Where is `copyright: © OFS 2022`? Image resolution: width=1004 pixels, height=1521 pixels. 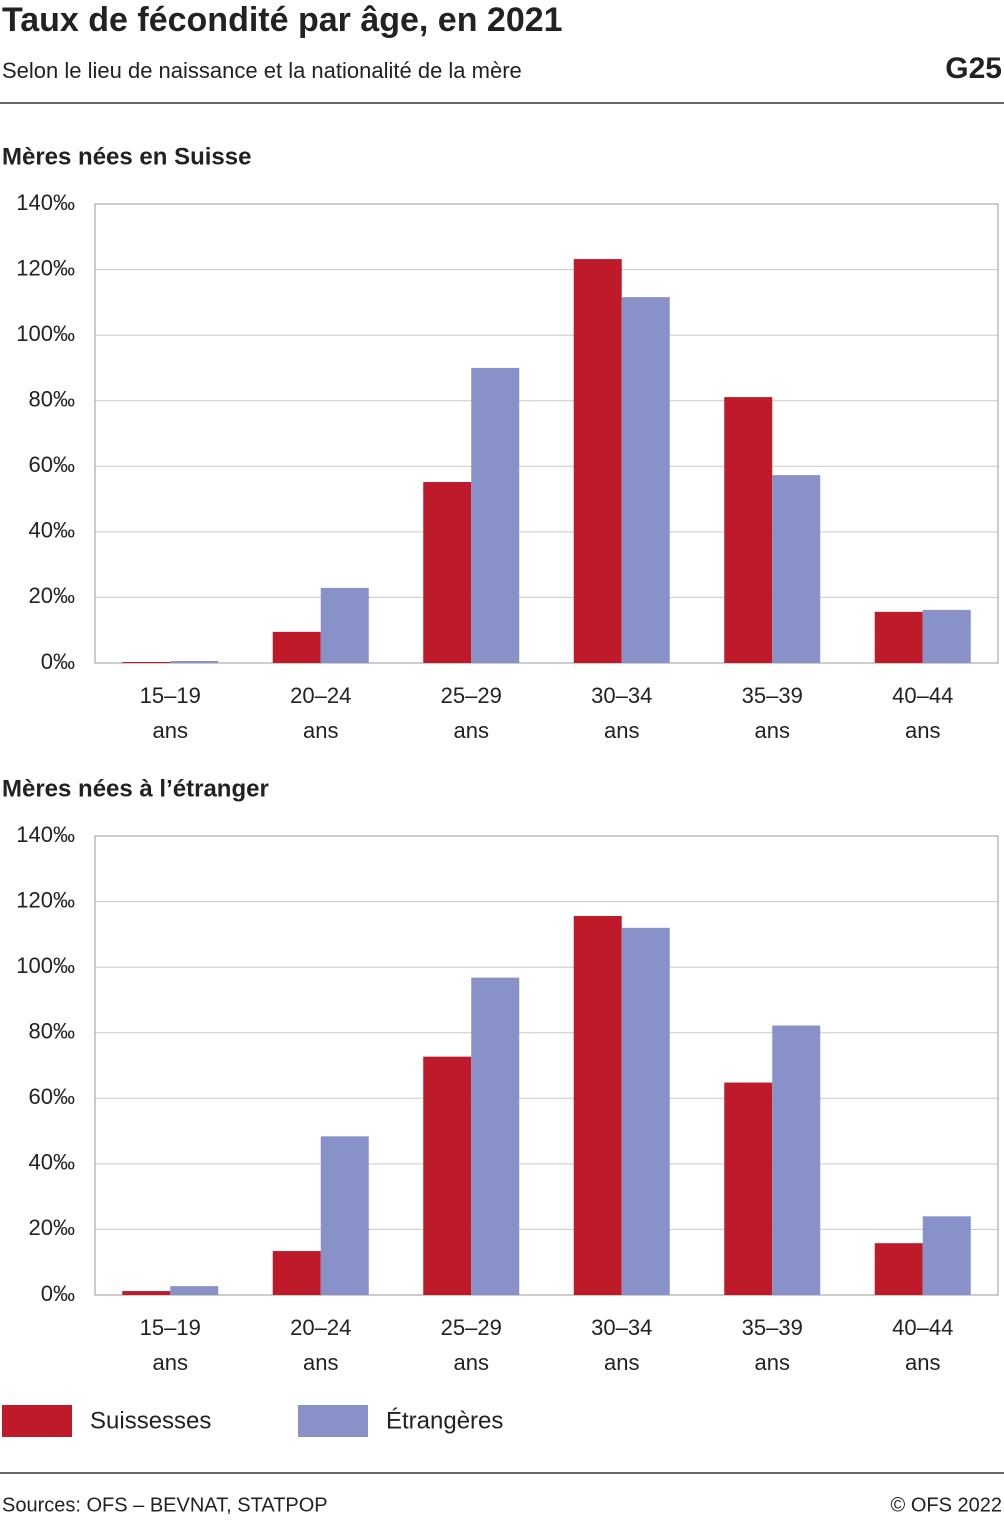 copyright: © OFS 2022 is located at coordinates (946, 1505).